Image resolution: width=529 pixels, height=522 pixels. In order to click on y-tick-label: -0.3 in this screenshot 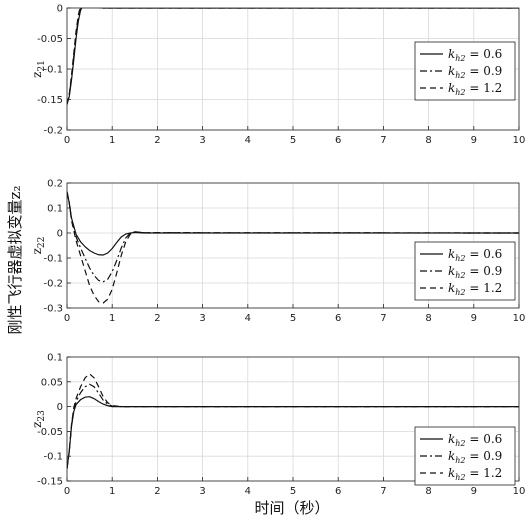, I will do `click(53, 309)`.